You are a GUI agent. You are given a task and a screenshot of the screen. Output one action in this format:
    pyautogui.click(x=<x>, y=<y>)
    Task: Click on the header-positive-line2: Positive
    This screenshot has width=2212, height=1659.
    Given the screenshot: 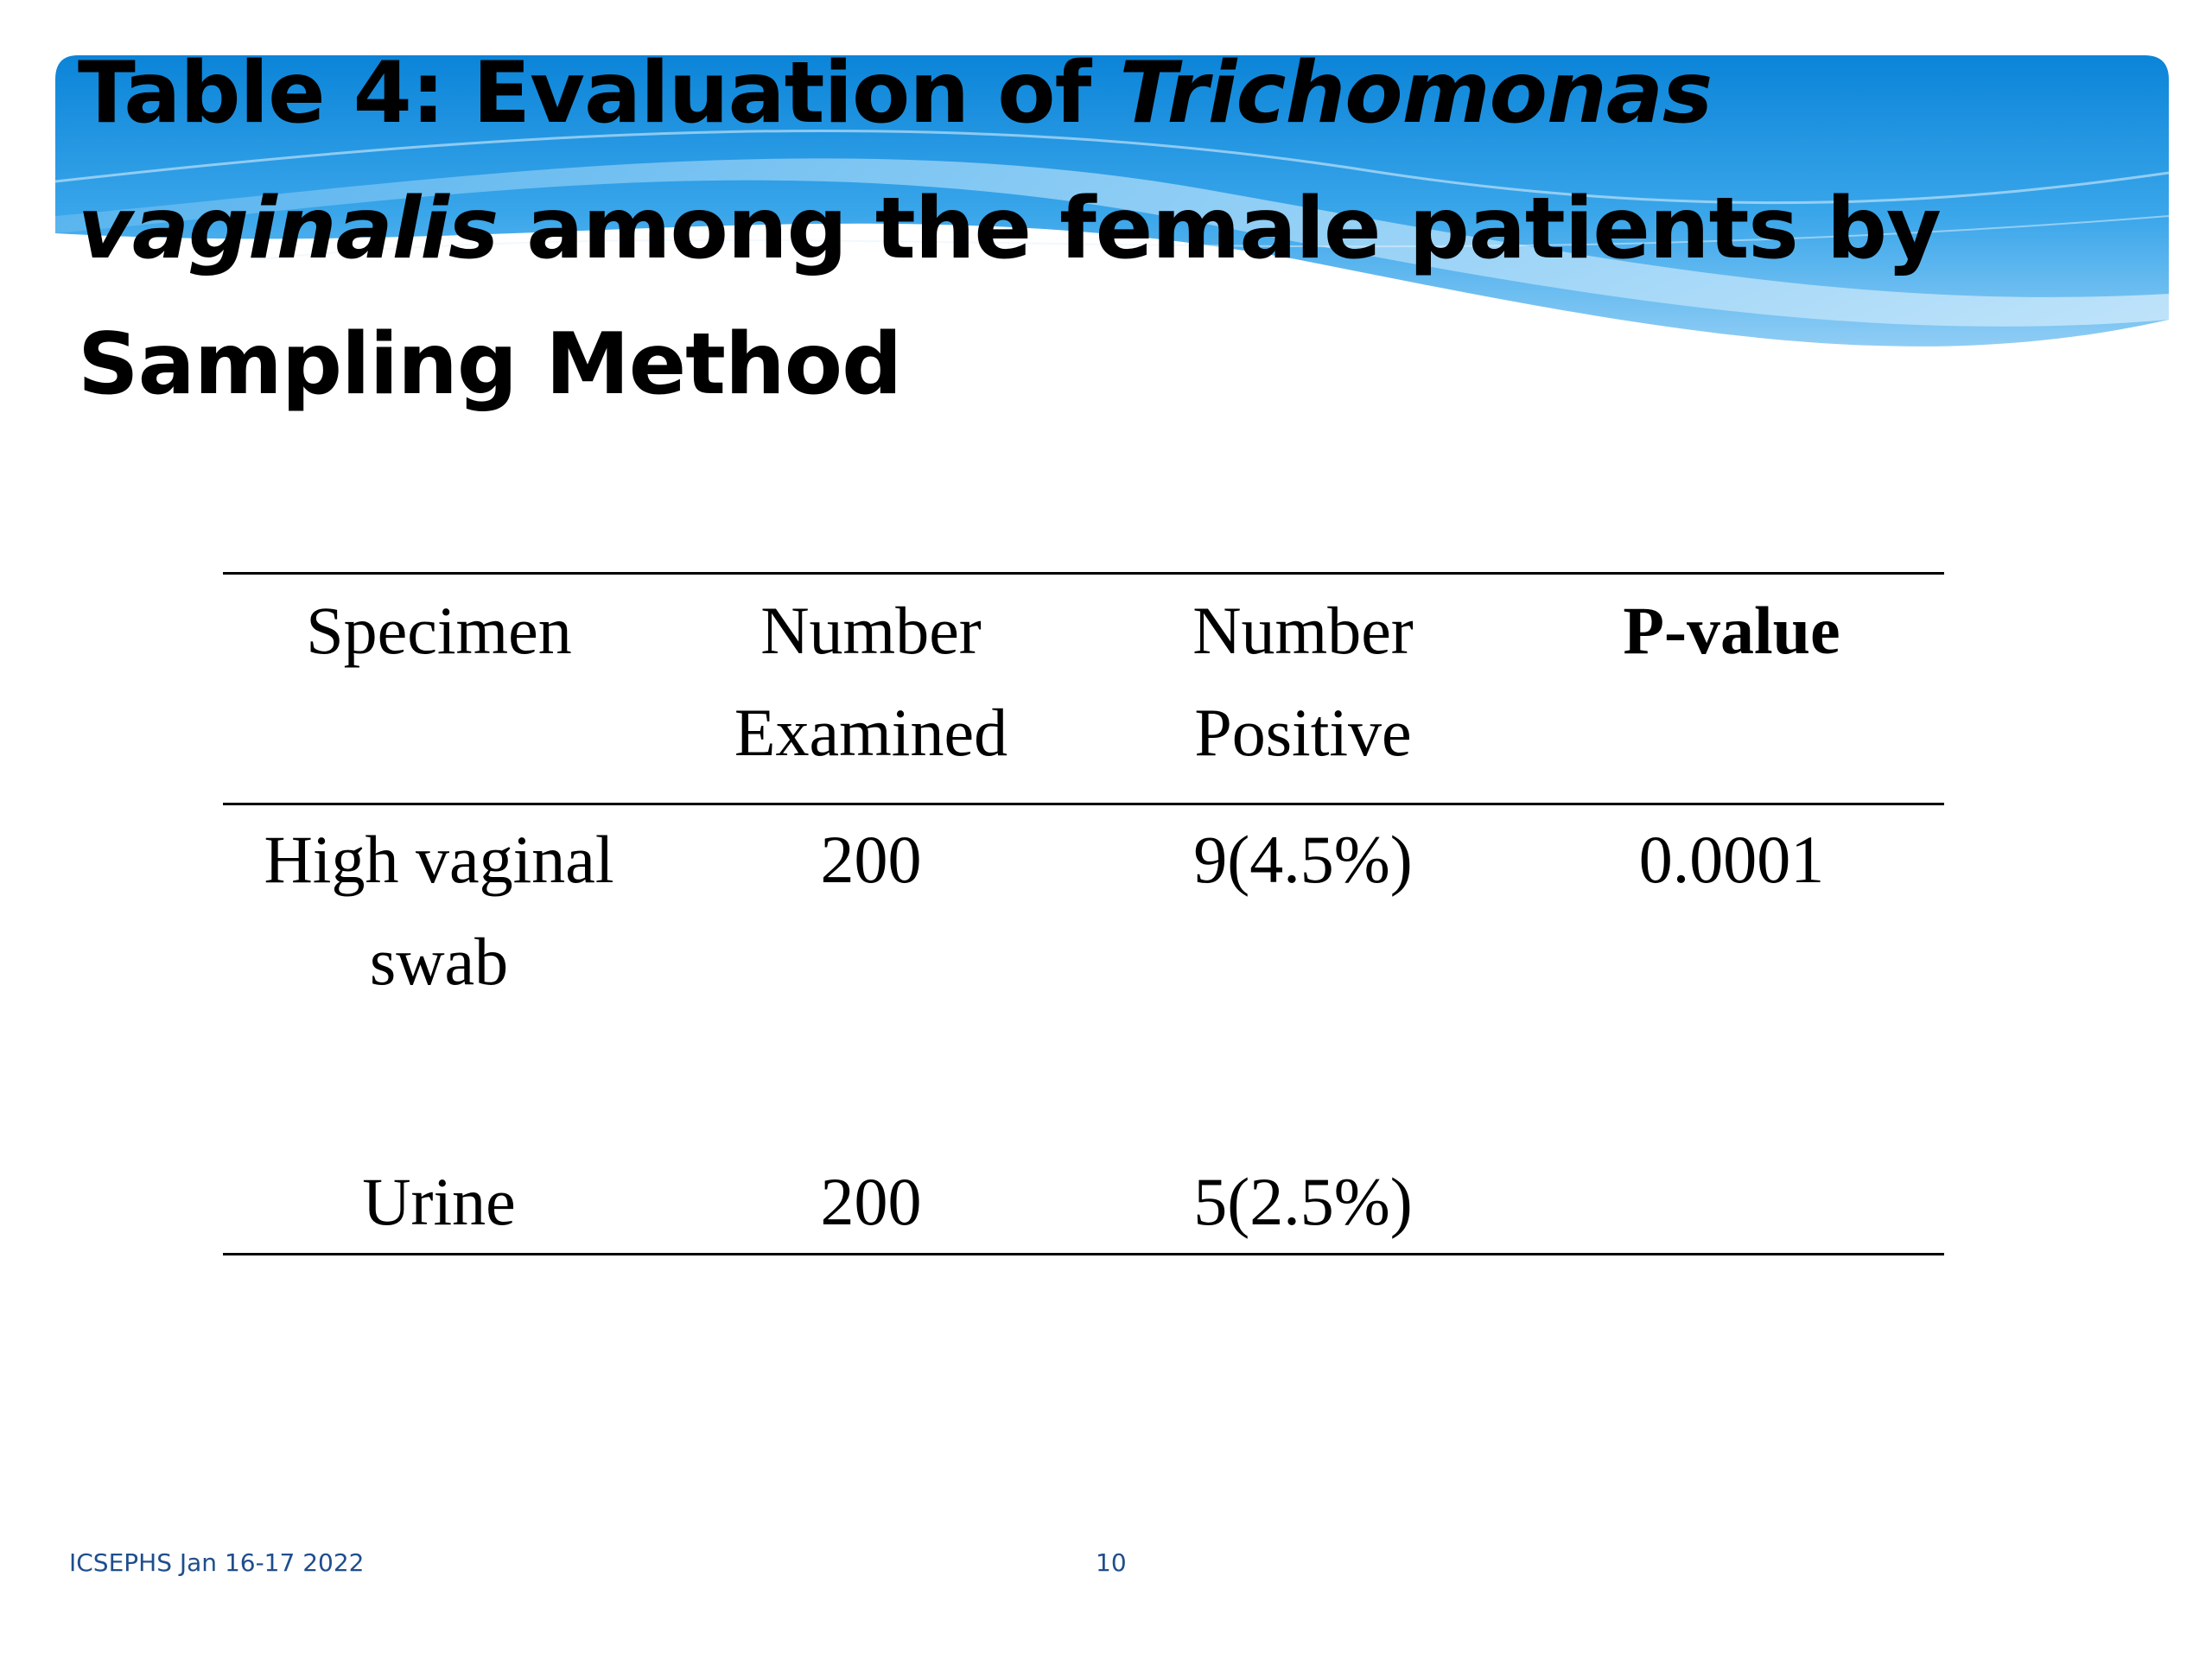 What is the action you would take?
    pyautogui.click(x=1303, y=732)
    